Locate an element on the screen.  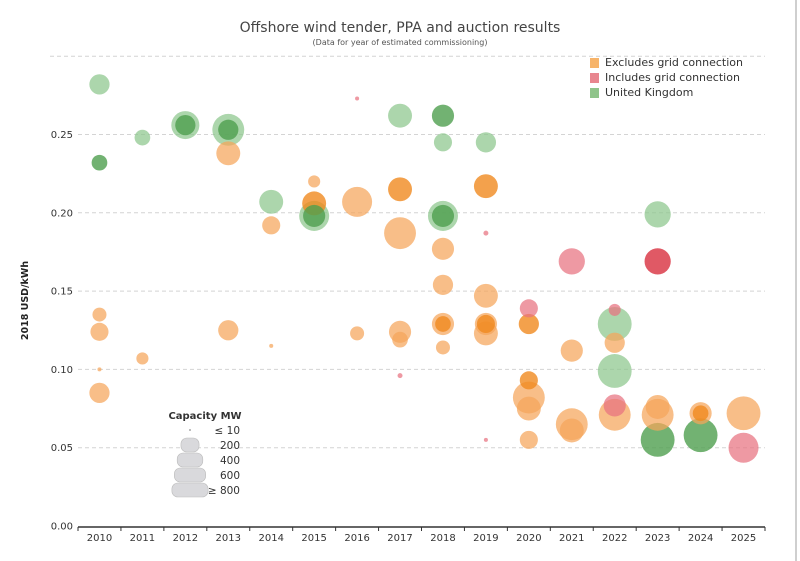
x-tick-label: 2016 is located at coordinates (356, 538).